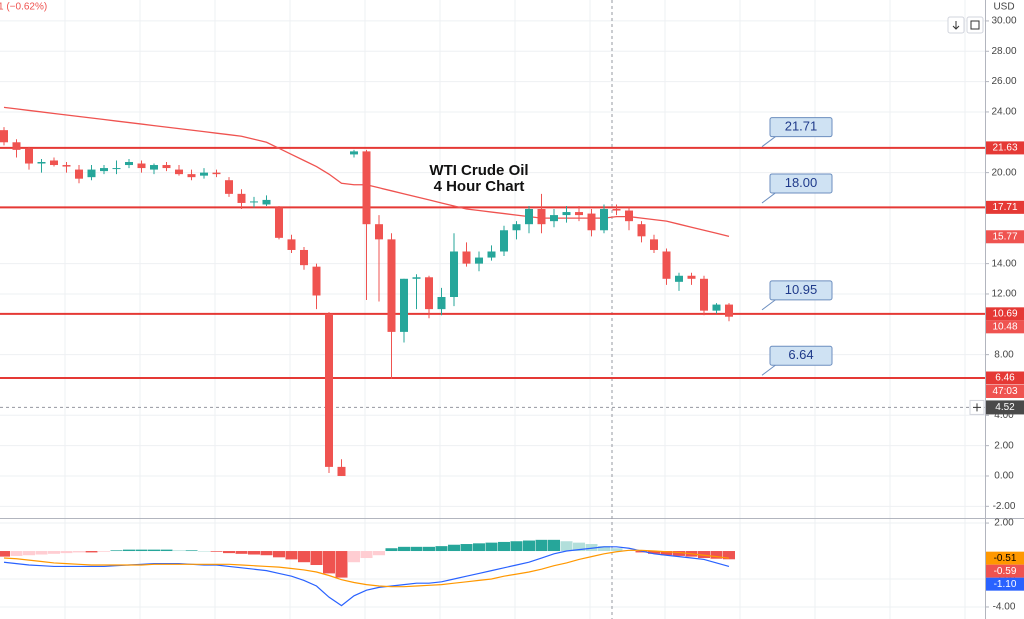 The width and height of the screenshot is (1024, 619). Describe the element at coordinates (1004, 506) in the screenshot. I see `y-tick-label: -2.00` at that location.